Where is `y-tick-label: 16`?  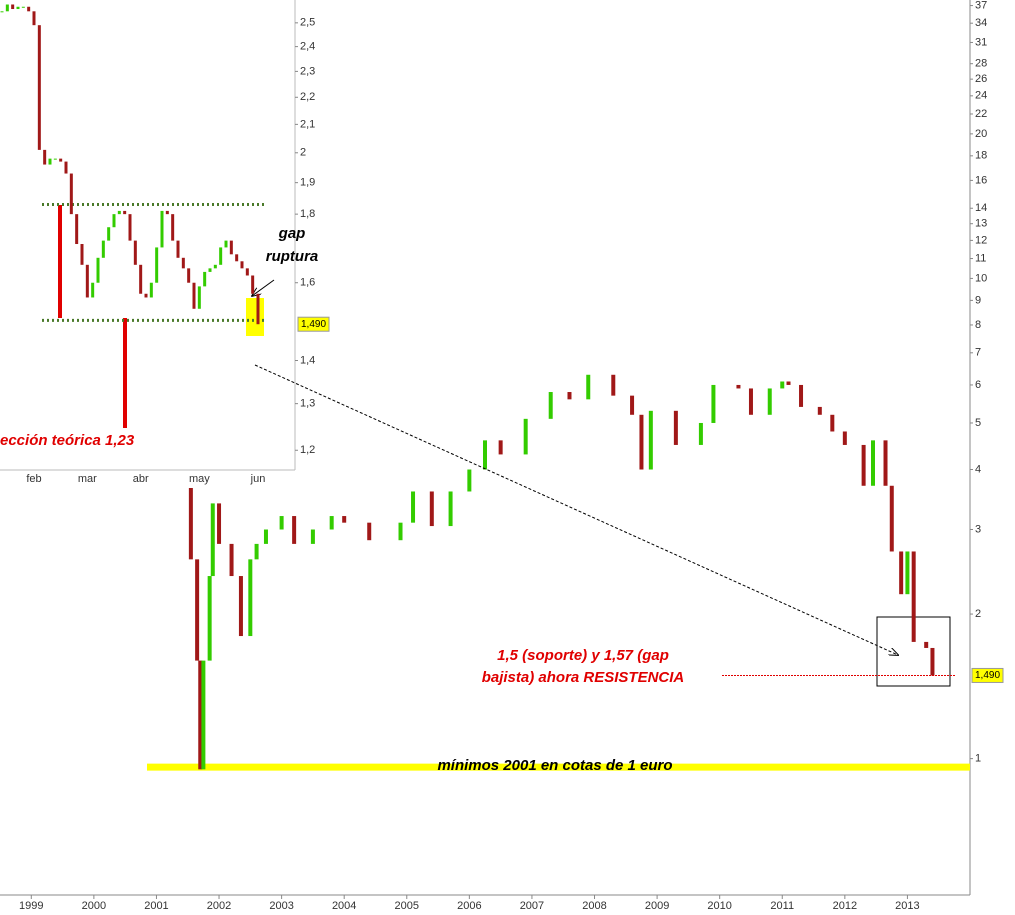
y-tick-label: 16 is located at coordinates (981, 180).